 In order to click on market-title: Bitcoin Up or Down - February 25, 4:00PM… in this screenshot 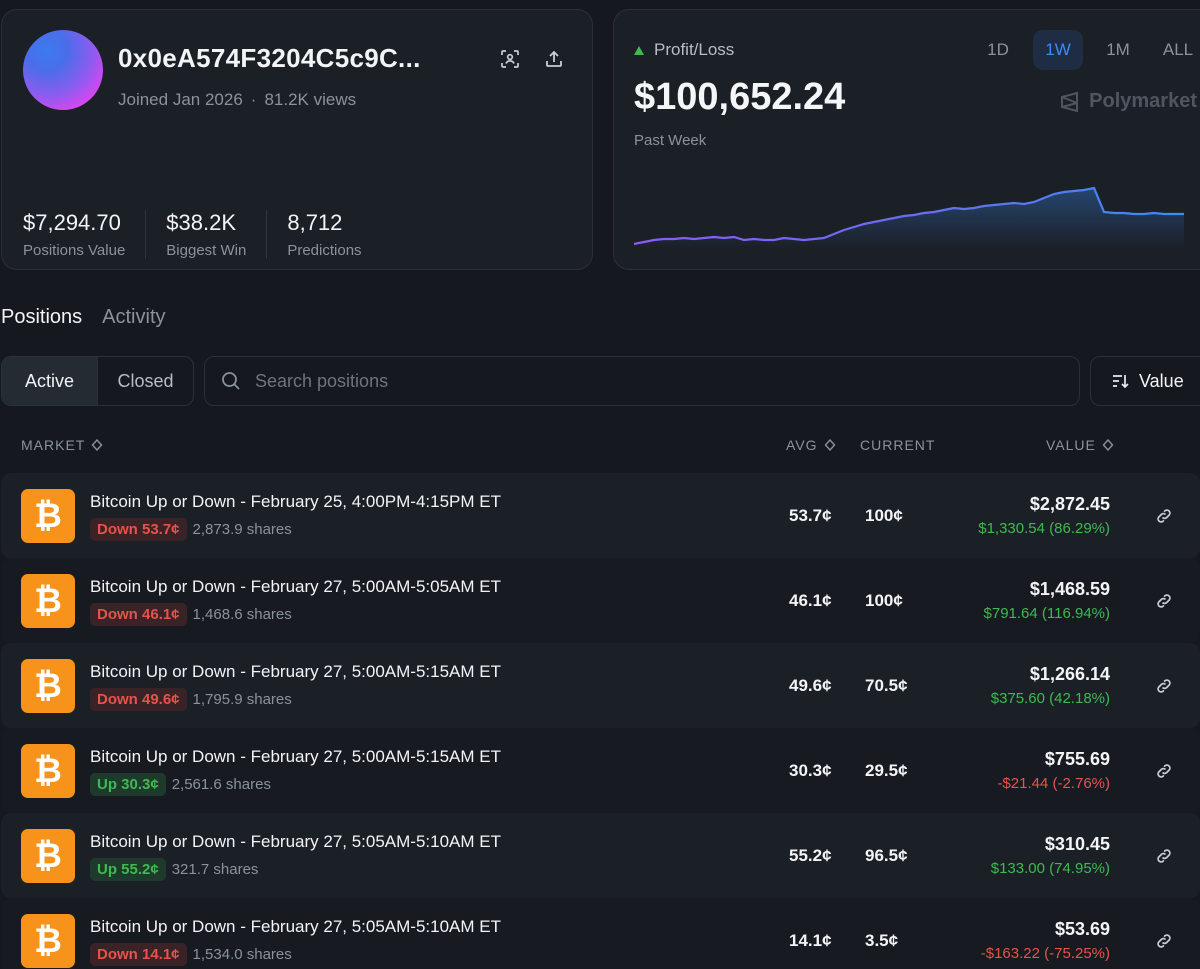, I will do `click(295, 501)`.